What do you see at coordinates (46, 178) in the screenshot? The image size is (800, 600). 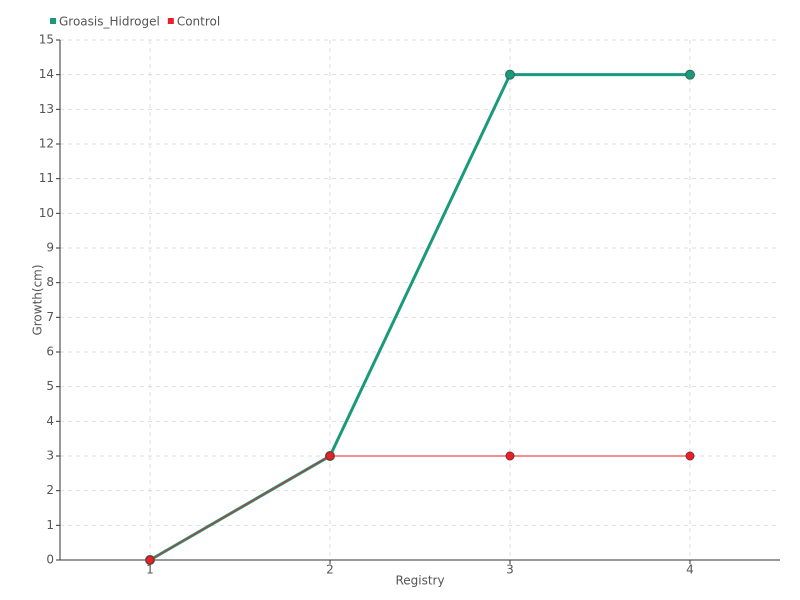 I see `y-tick-label: 11` at bounding box center [46, 178].